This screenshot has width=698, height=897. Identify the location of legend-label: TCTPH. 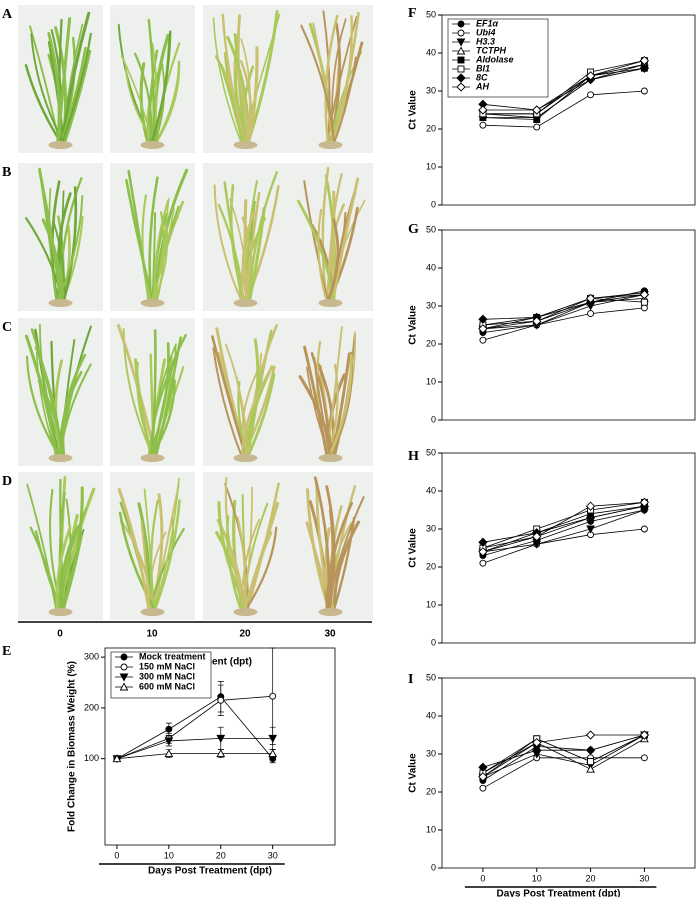
(491, 50).